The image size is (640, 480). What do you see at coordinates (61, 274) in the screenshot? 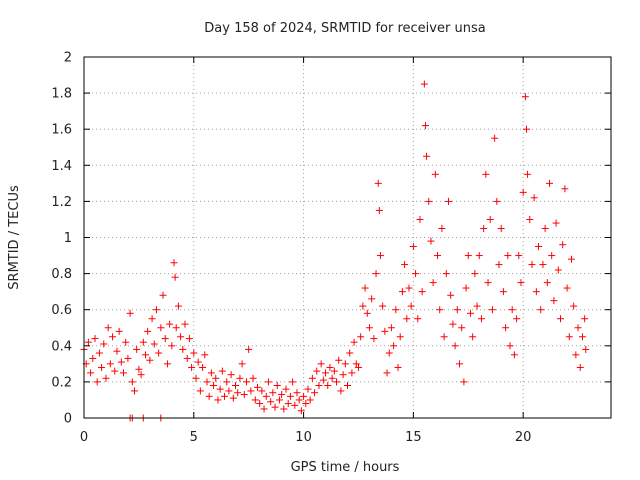
I see `y-tick-label: 0.8` at bounding box center [61, 274].